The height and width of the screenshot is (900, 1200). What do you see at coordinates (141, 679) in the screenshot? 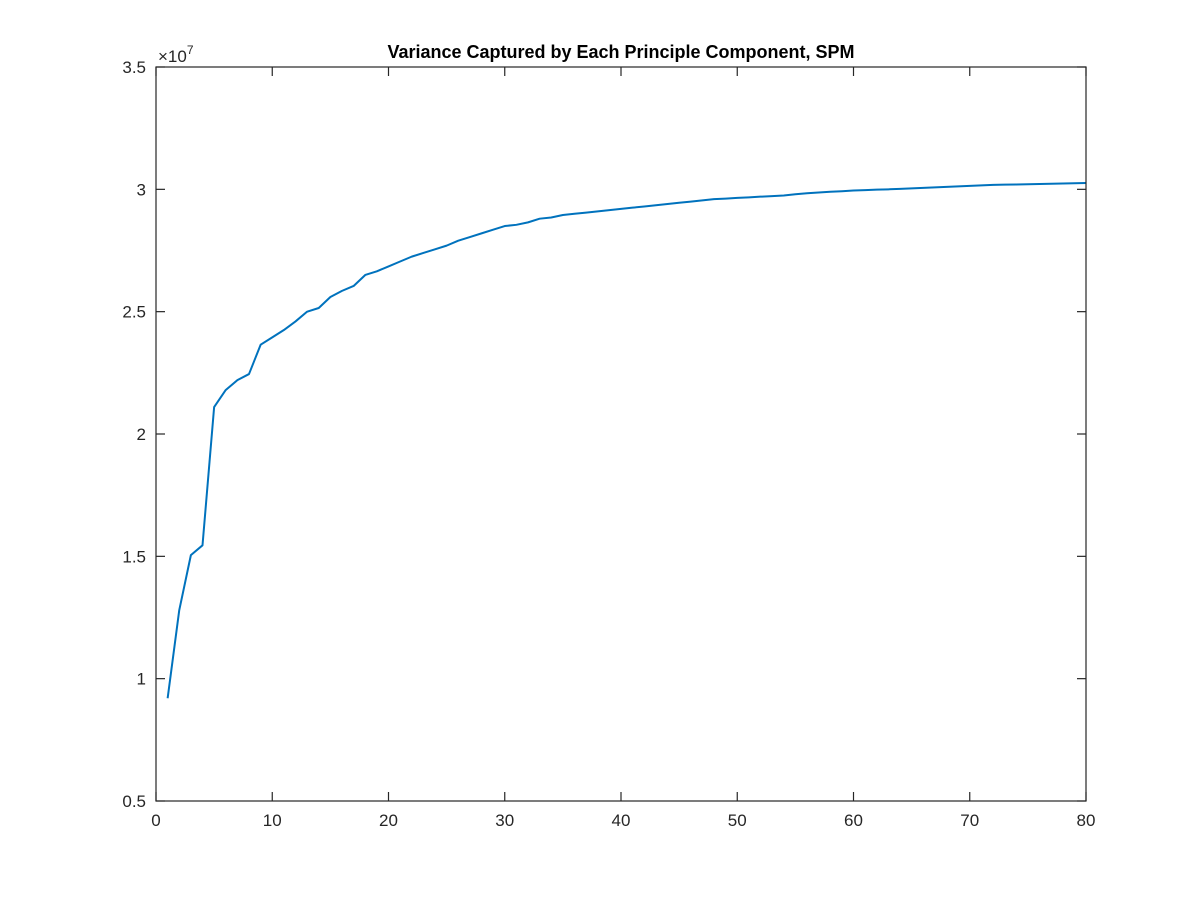
I see `y-tick-label: 1` at bounding box center [141, 679].